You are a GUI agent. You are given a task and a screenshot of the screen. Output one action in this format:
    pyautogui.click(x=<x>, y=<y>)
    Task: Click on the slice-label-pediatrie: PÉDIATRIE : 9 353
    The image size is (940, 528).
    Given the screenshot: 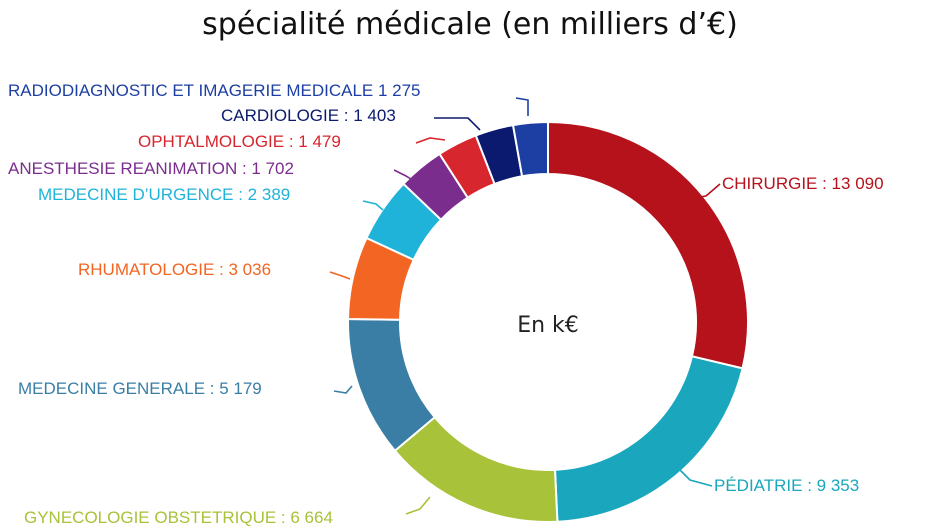 What is the action you would take?
    pyautogui.click(x=786, y=485)
    